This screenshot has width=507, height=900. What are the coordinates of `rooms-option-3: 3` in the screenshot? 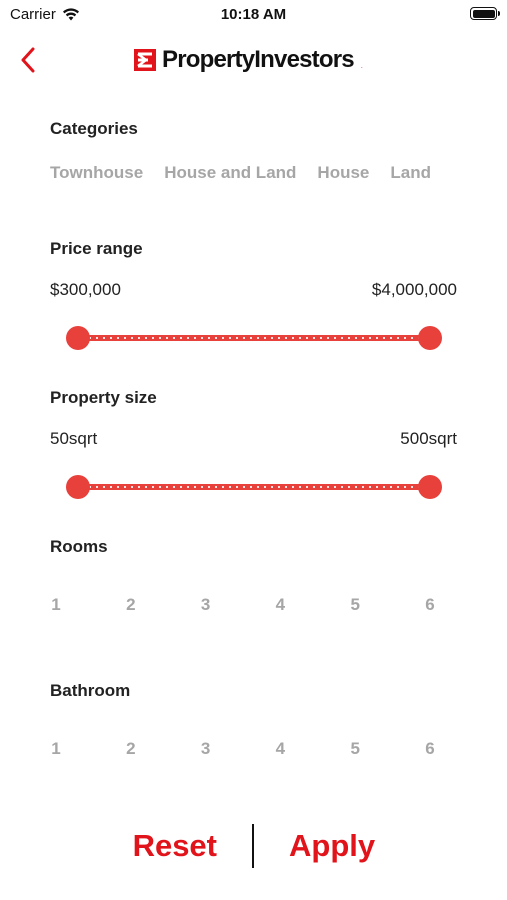 It's located at (205, 604).